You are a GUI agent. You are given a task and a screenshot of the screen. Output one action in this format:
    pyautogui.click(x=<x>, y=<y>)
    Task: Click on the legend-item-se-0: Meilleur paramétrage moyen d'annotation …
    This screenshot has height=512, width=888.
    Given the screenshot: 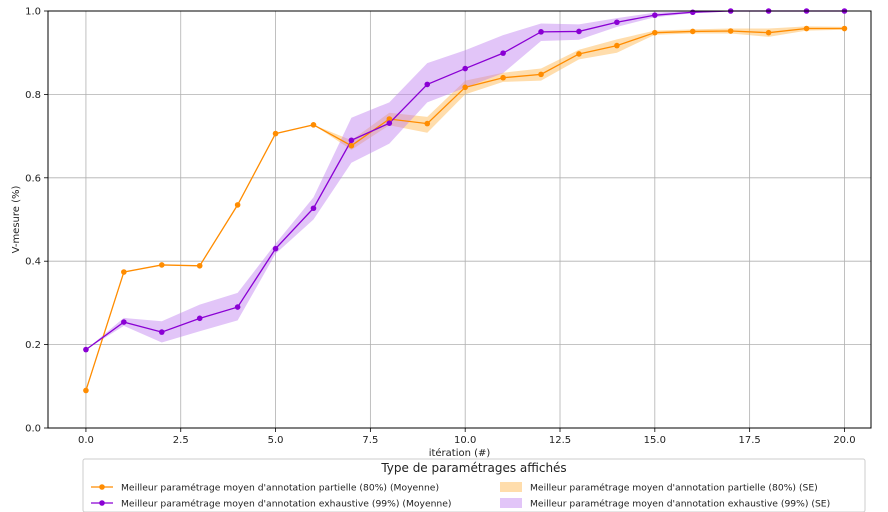 What is the action you would take?
    pyautogui.click(x=659, y=488)
    